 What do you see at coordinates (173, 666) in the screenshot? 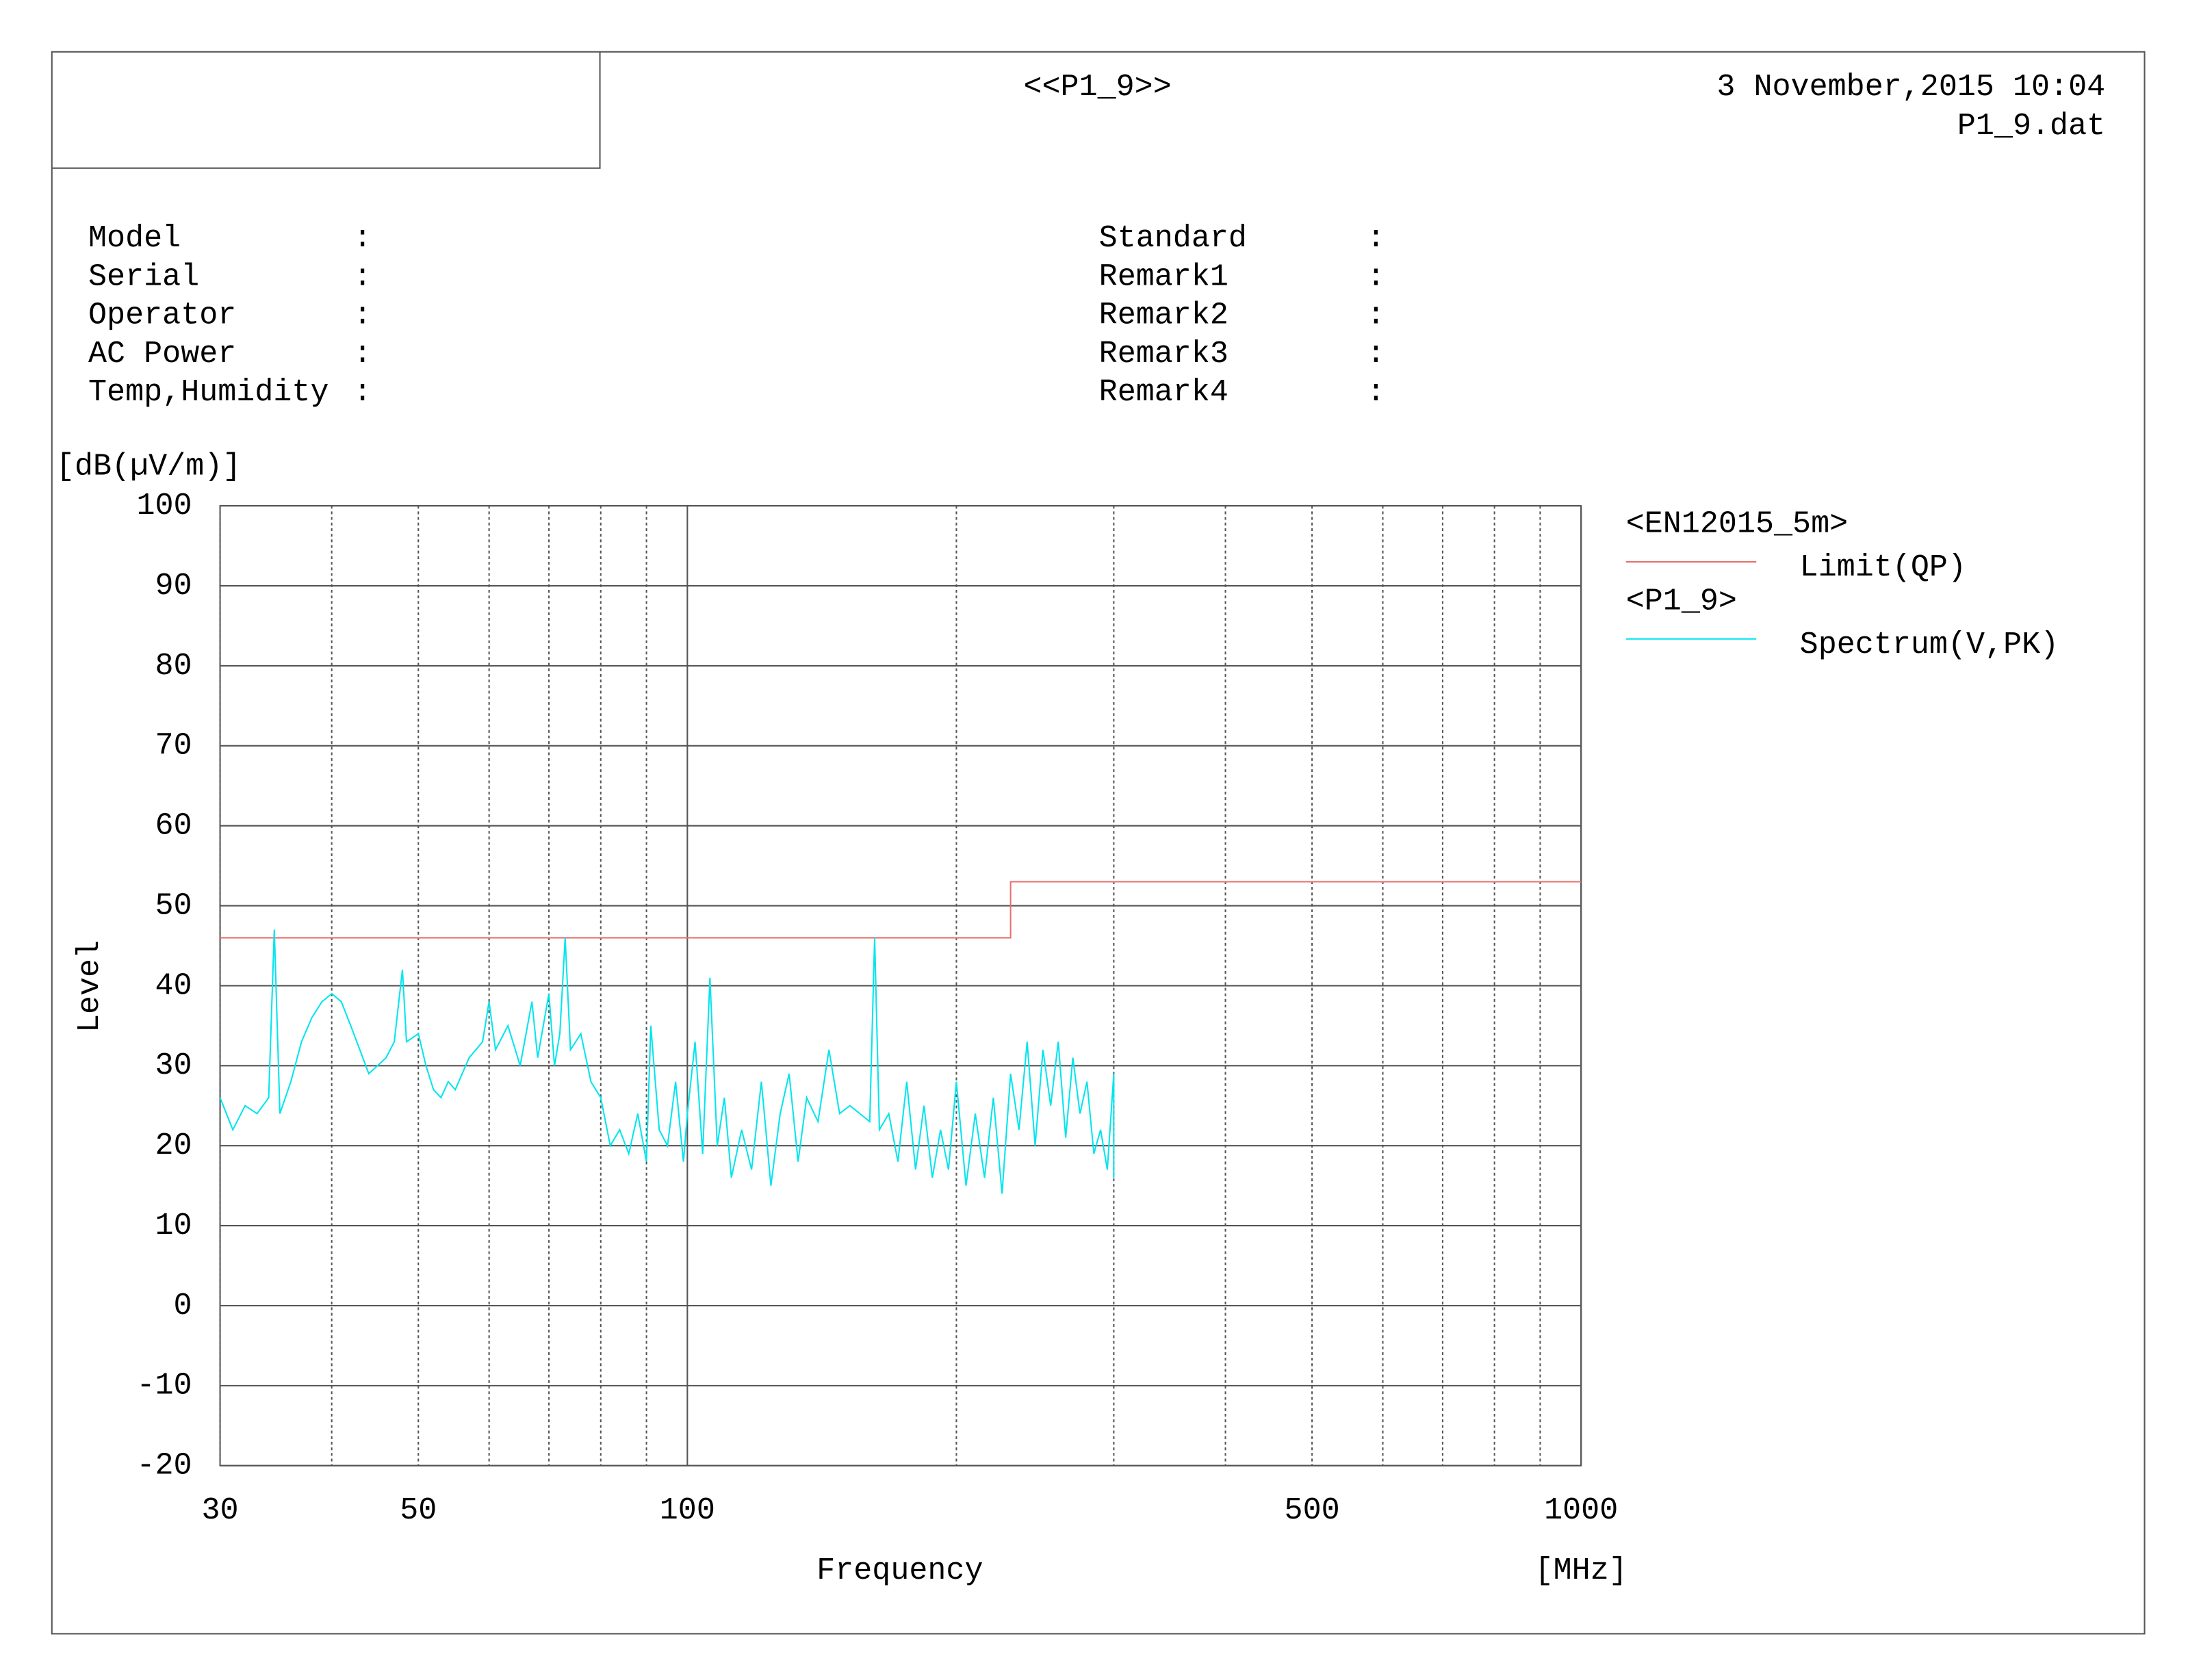
I see `y-tick-label: 80` at bounding box center [173, 666].